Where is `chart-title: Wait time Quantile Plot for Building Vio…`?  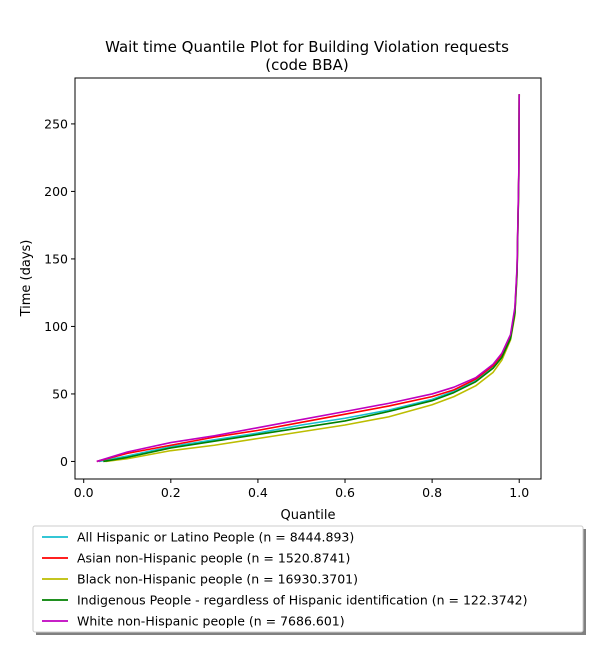 chart-title: Wait time Quantile Plot for Building Vio… is located at coordinates (307, 47).